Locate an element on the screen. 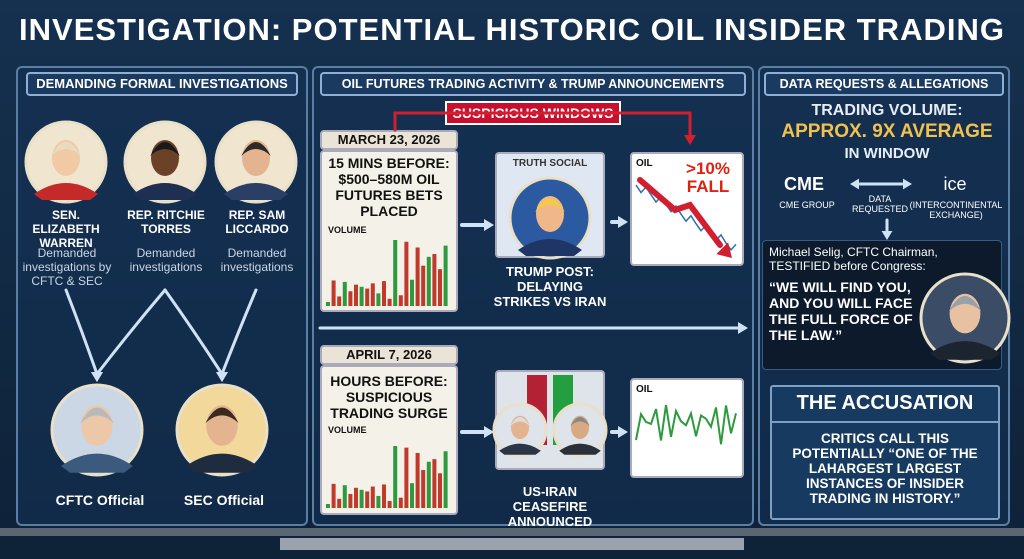 The width and height of the screenshot is (1024, 559). event-date: APRIL 7, 2026 is located at coordinates (389, 355).